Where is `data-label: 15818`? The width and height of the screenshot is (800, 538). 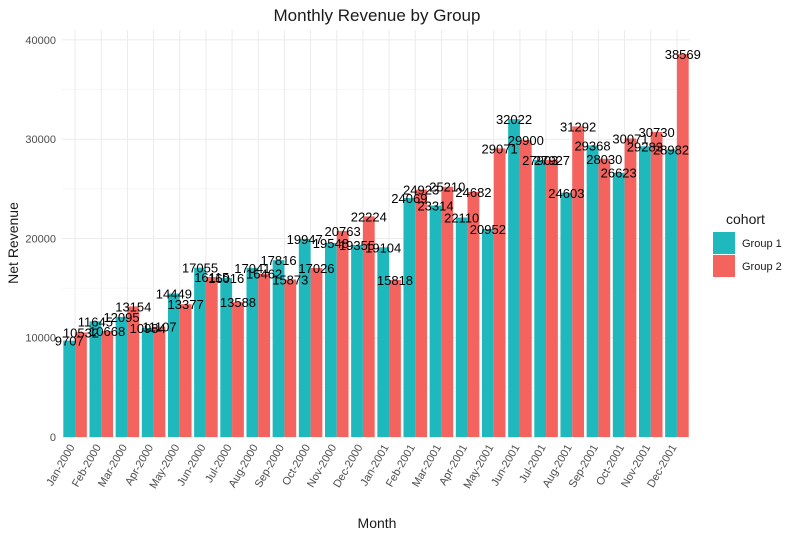
data-label: 15818 is located at coordinates (395, 280).